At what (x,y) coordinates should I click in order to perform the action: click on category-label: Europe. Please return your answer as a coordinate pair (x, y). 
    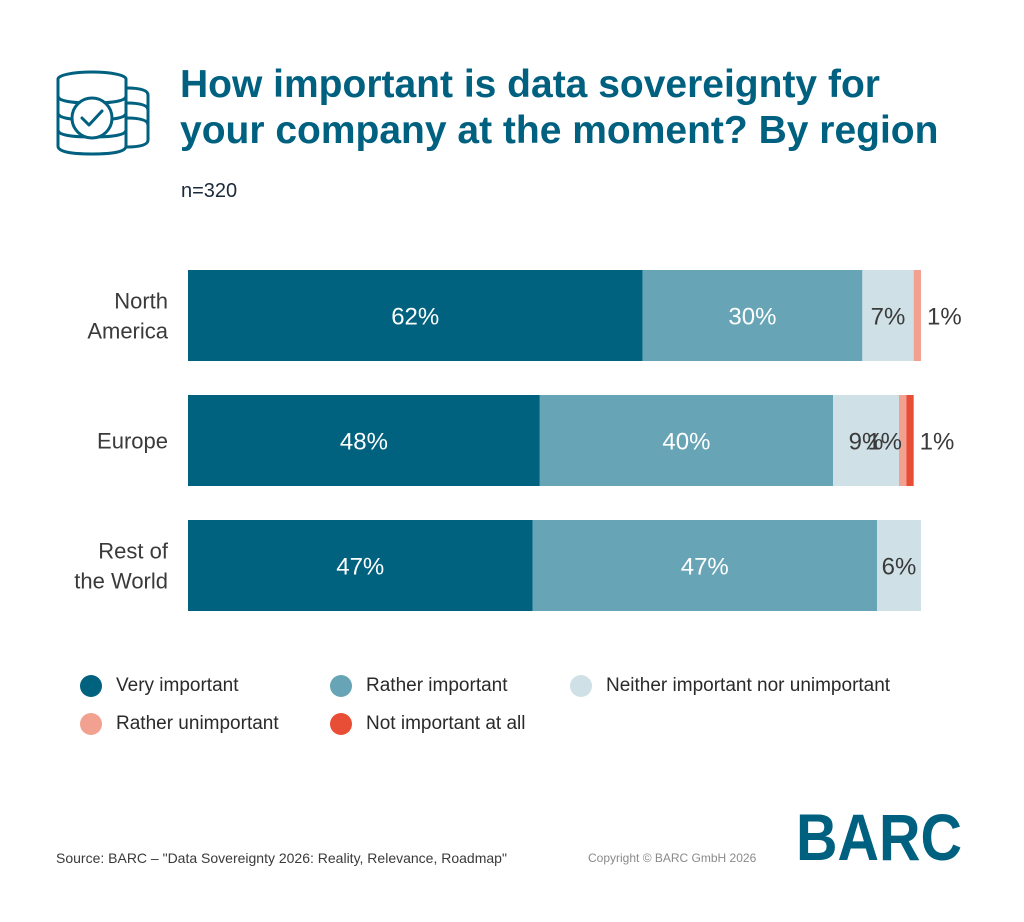
    Looking at the image, I should click on (132, 441).